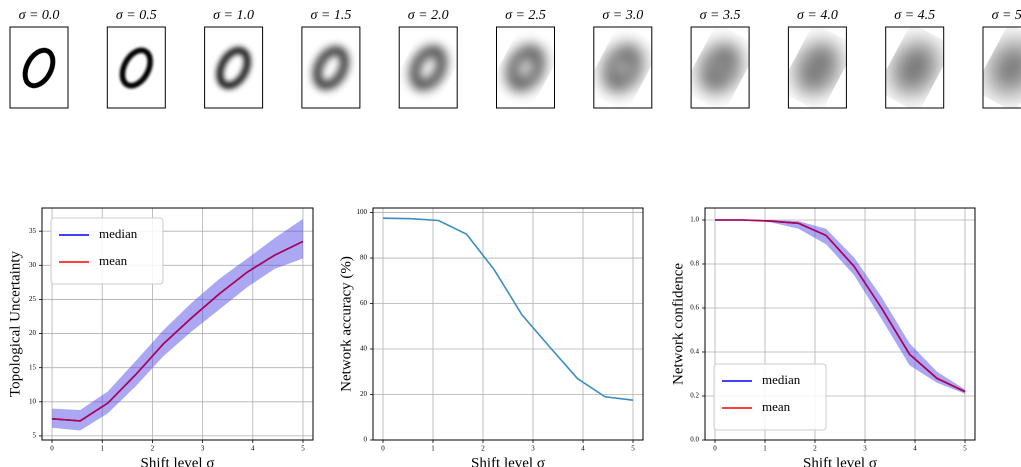 The height and width of the screenshot is (467, 1021). What do you see at coordinates (33, 299) in the screenshot?
I see `y-tick-label: 25` at bounding box center [33, 299].